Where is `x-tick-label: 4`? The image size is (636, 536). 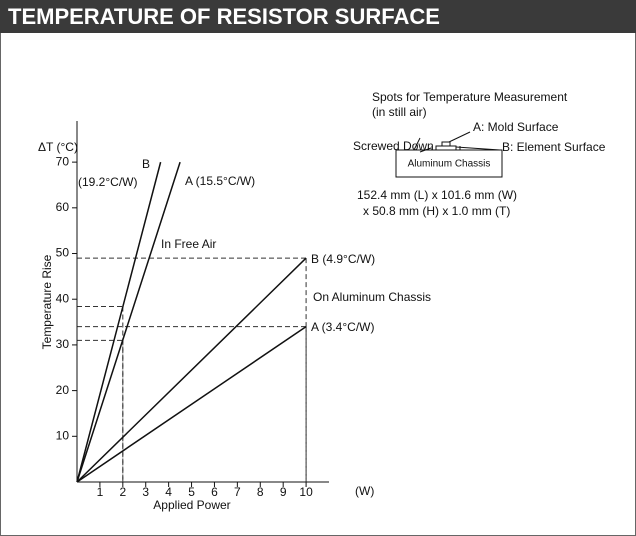
x-tick-label: 4 is located at coordinates (168, 492).